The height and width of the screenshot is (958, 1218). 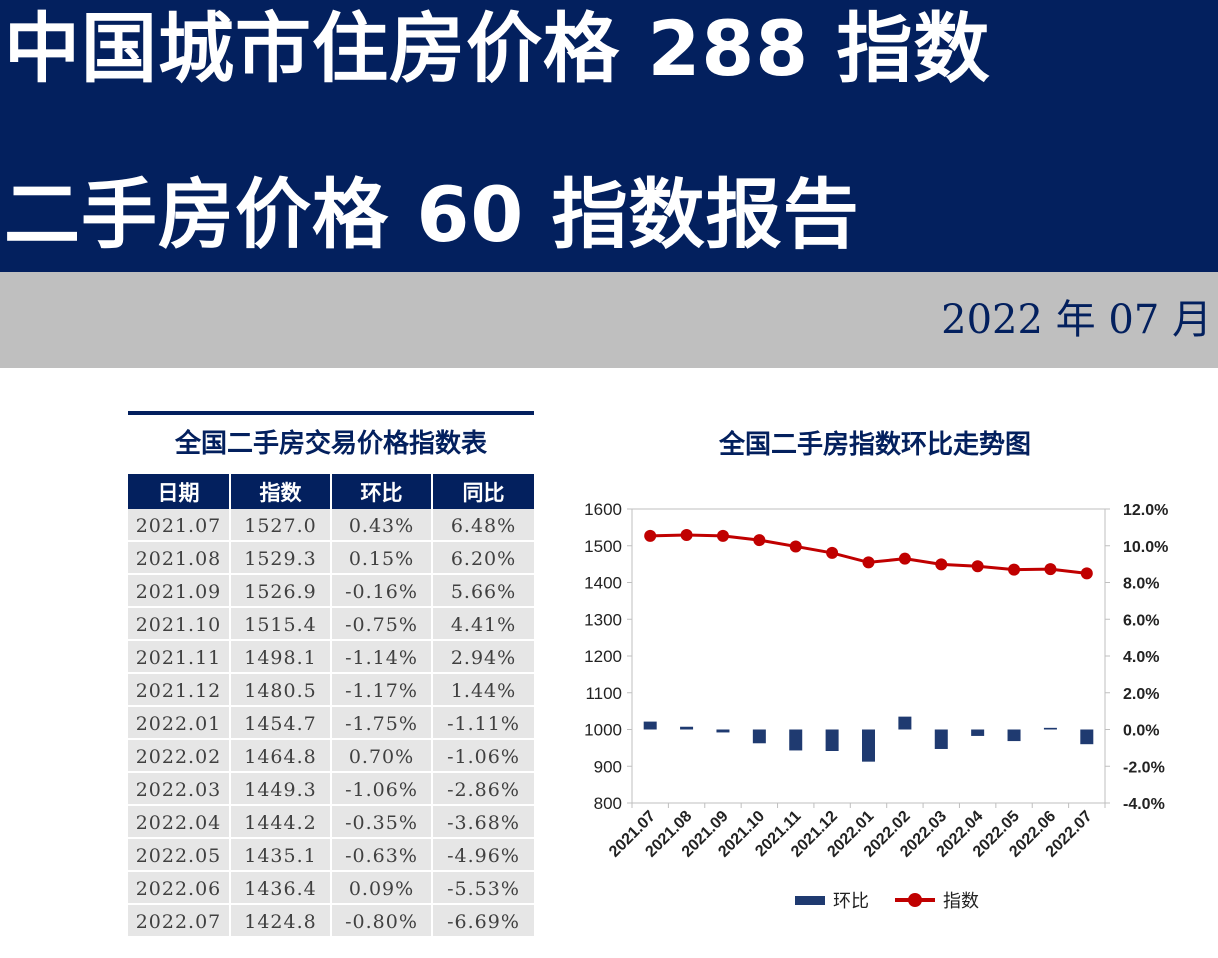 I want to click on table-row: 2021.08 1529.3 0.15% 6.20%, so click(x=331, y=558).